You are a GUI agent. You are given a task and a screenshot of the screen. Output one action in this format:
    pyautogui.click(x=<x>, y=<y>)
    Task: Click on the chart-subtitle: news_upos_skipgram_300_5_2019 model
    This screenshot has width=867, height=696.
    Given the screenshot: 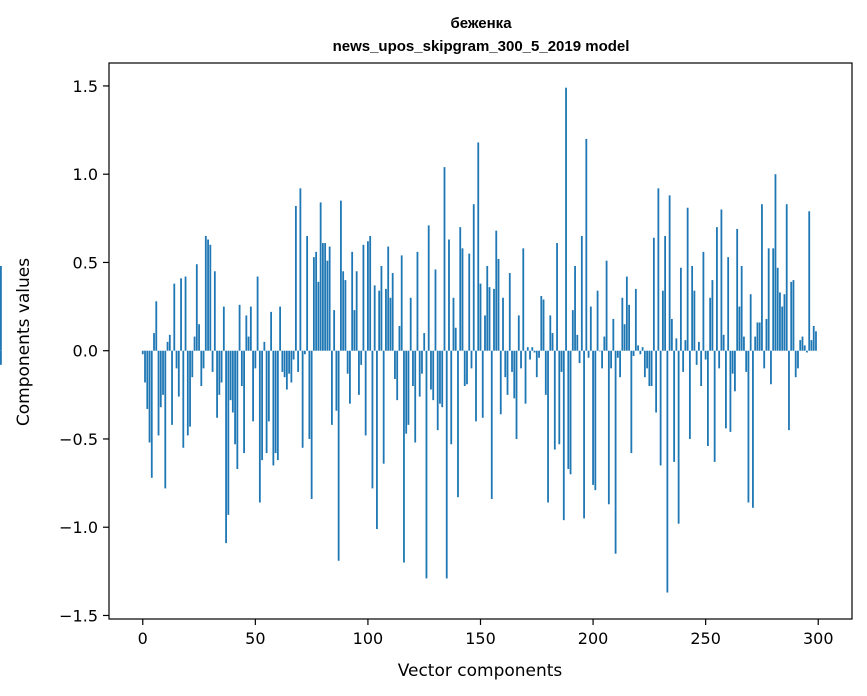 What is the action you would take?
    pyautogui.click(x=481, y=46)
    